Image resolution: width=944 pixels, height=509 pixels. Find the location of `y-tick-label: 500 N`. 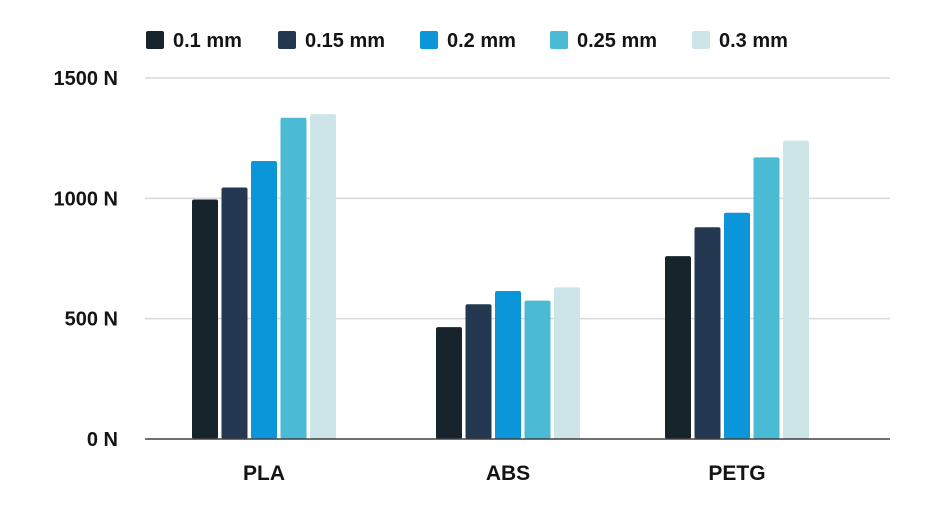

y-tick-label: 500 N is located at coordinates (91, 320).